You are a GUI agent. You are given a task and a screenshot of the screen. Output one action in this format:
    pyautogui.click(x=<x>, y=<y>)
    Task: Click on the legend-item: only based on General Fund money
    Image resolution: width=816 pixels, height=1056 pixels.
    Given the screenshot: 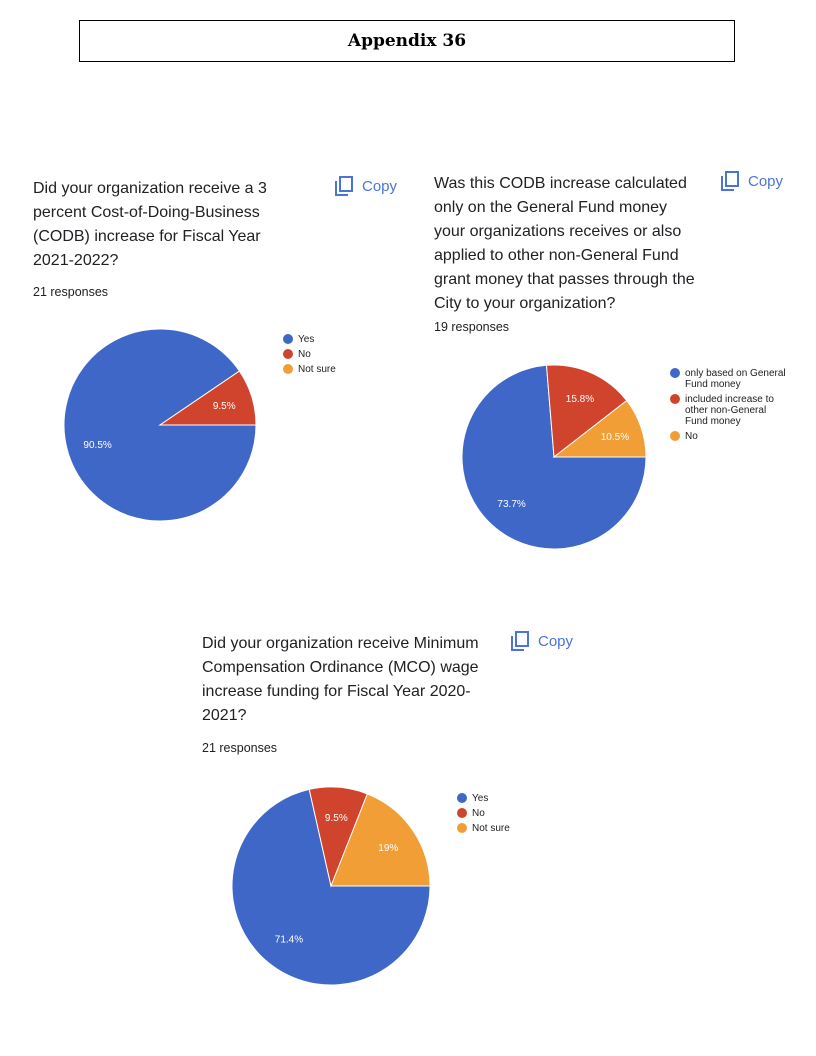 What is the action you would take?
    pyautogui.click(x=730, y=379)
    